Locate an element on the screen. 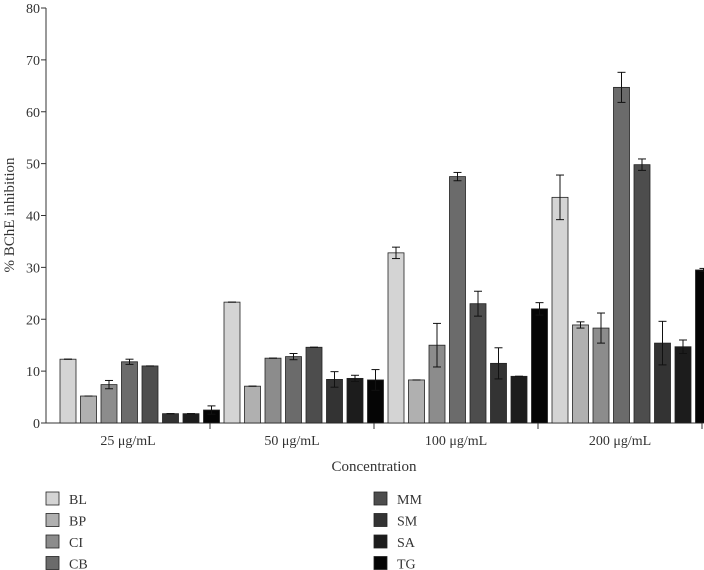 Image resolution: width=704 pixels, height=570 pixels. y-tick-label: 60 is located at coordinates (33, 113).